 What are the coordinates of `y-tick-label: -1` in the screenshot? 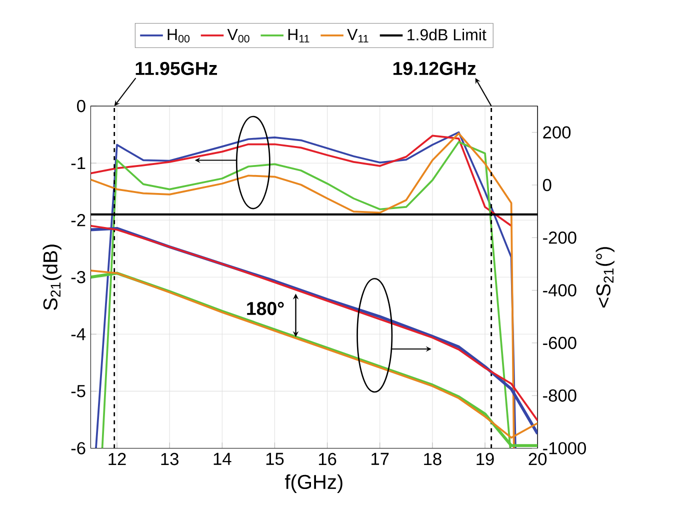 It's located at (78, 163).